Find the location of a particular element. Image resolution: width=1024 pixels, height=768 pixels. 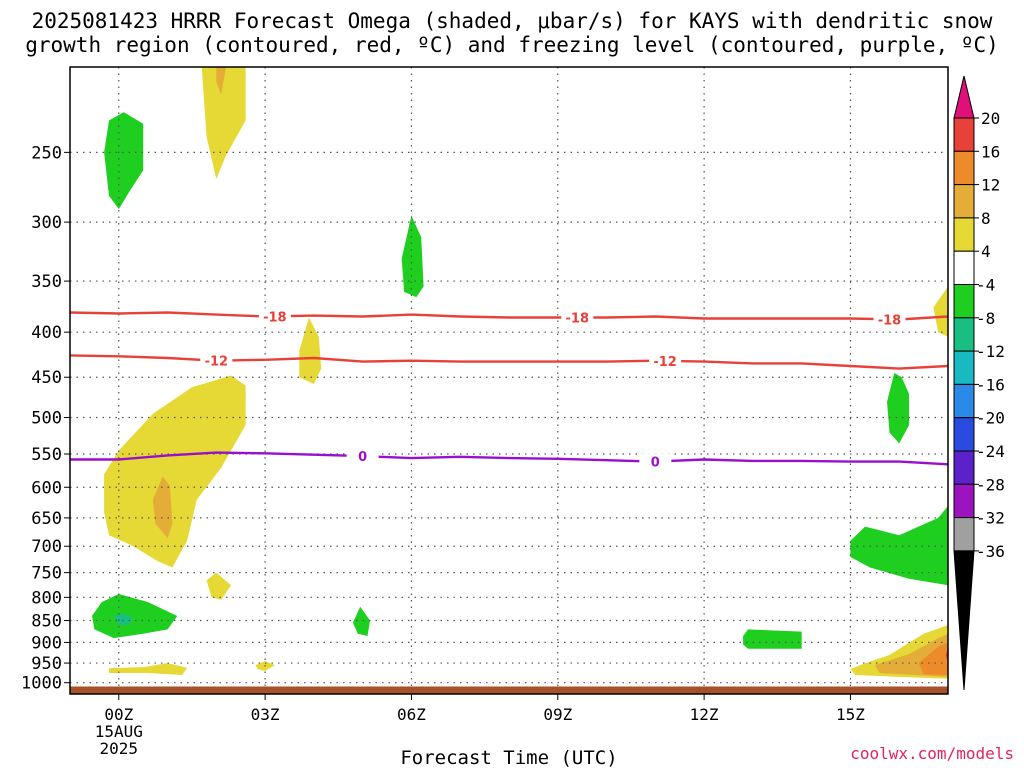

y-tick-label: 300 is located at coordinates (46, 223).